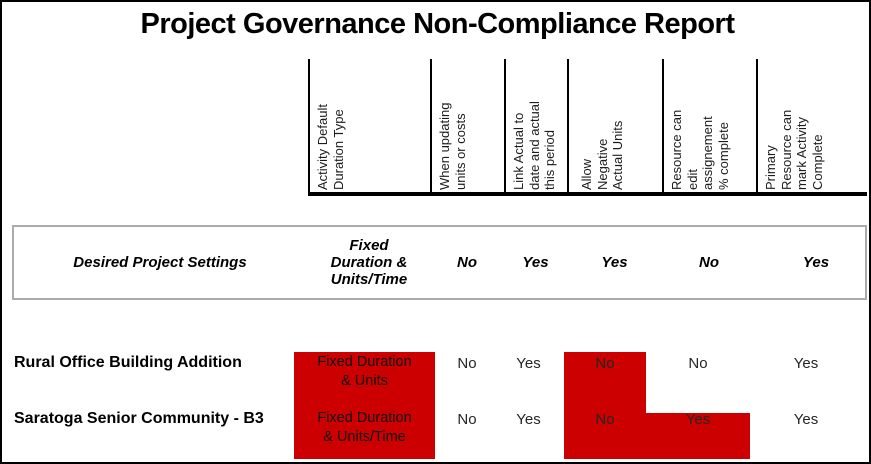 The height and width of the screenshot is (464, 871). Describe the element at coordinates (369, 125) in the screenshot. I see `col-header-duration-type: Activity Default Duration Type` at that location.